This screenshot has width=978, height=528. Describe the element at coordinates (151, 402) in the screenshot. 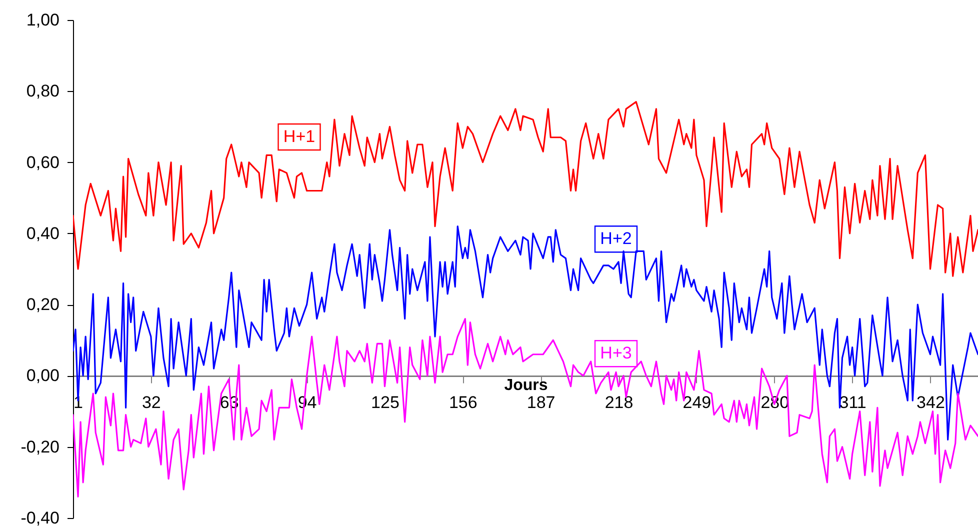

I see `x-tick-label: 32` at that location.